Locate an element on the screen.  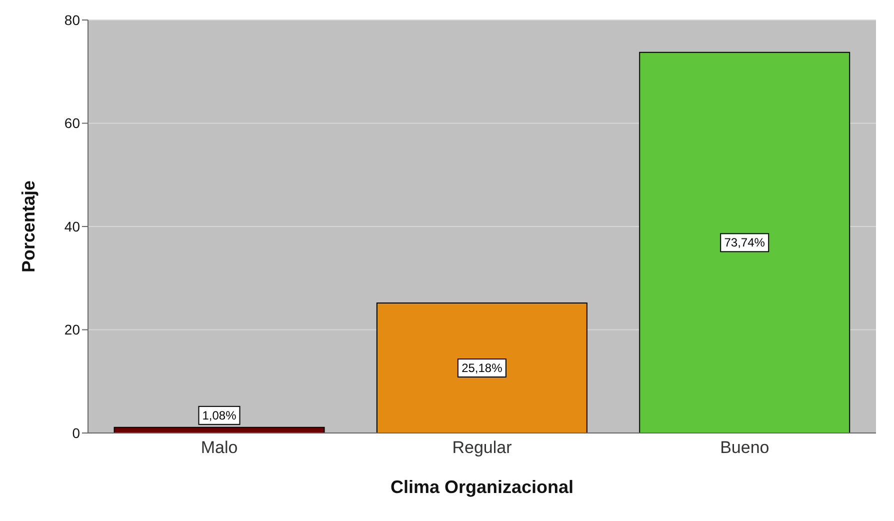
y-tick-label: 60 is located at coordinates (72, 123).